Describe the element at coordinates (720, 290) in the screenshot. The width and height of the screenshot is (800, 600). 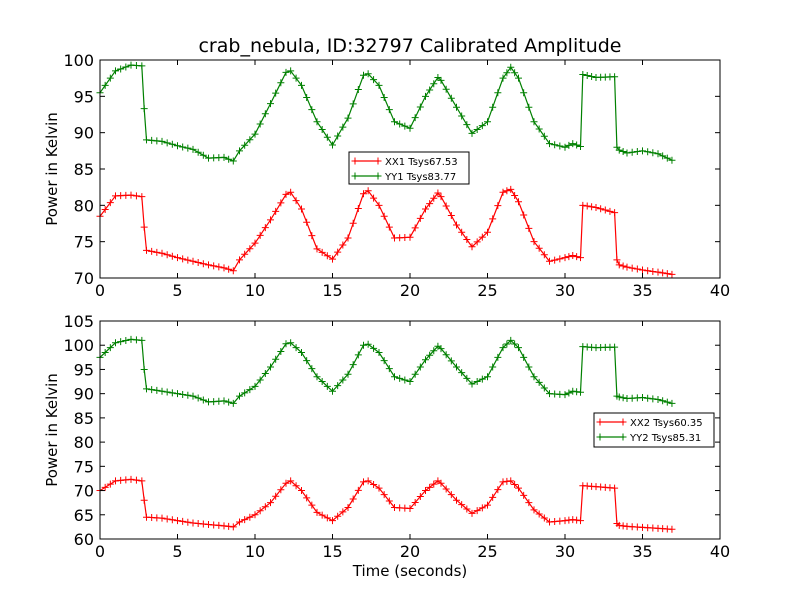
I see `x-tick-label: 40` at that location.